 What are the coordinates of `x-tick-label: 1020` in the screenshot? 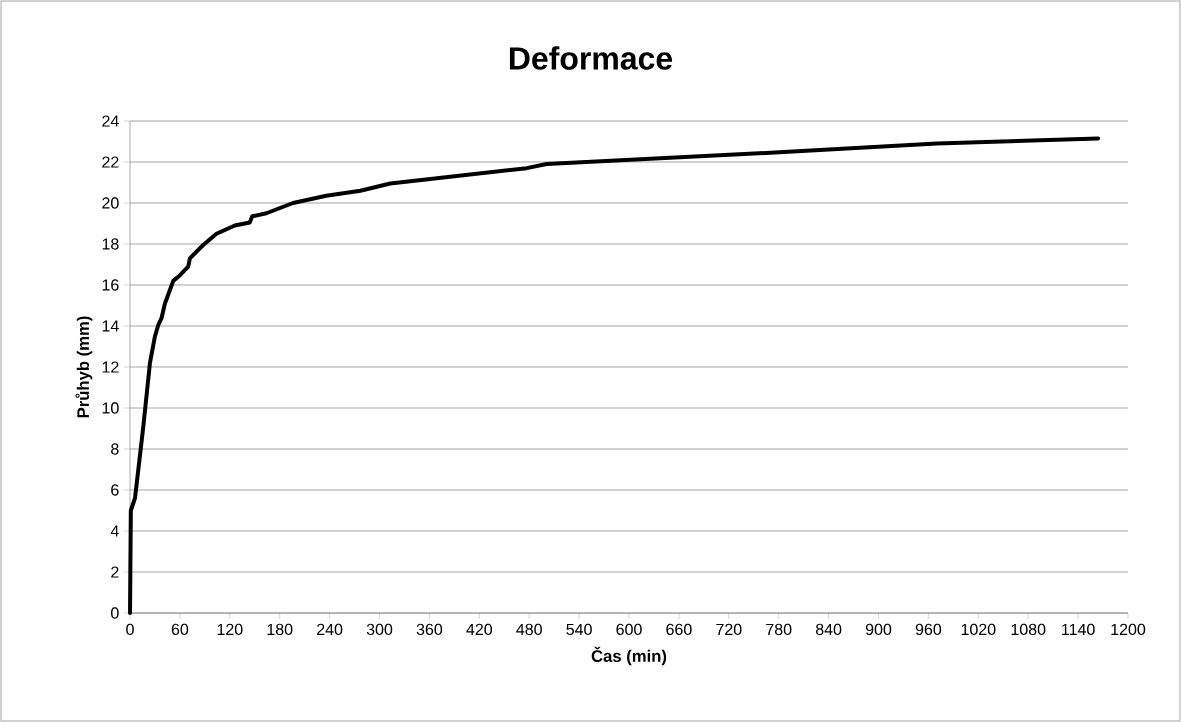 It's located at (978, 629).